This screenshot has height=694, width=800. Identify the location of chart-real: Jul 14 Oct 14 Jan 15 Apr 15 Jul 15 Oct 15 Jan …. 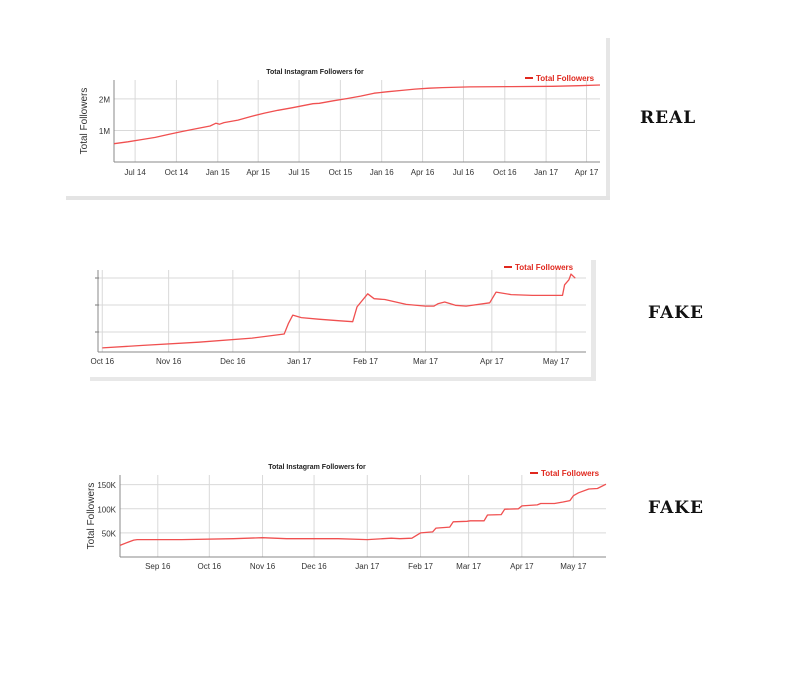
(340, 123).